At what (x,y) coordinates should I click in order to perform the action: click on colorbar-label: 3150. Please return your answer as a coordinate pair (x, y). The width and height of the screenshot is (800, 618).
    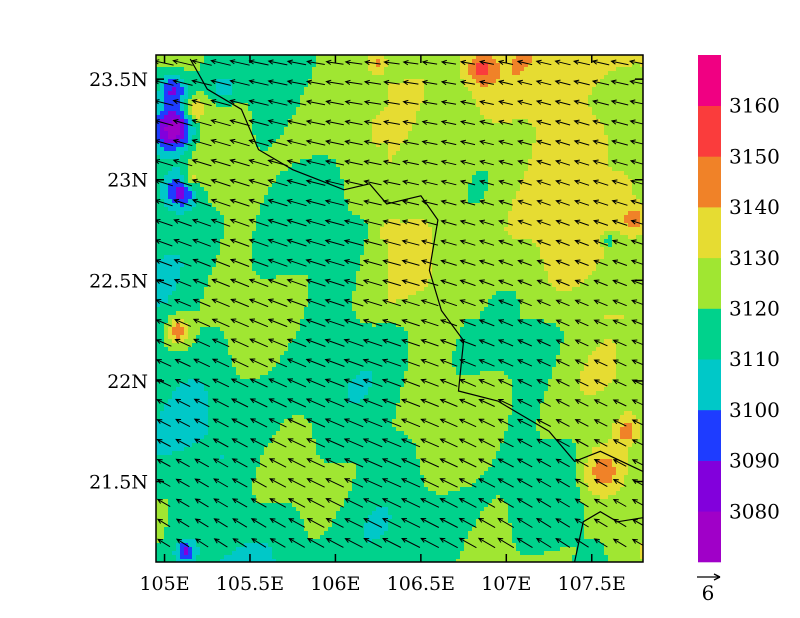
    Looking at the image, I should click on (754, 156).